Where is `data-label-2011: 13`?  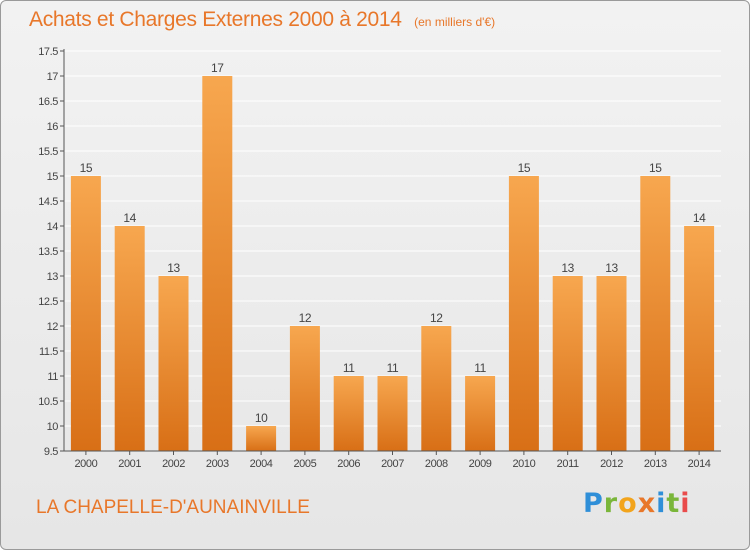
data-label-2011: 13 is located at coordinates (567, 268).